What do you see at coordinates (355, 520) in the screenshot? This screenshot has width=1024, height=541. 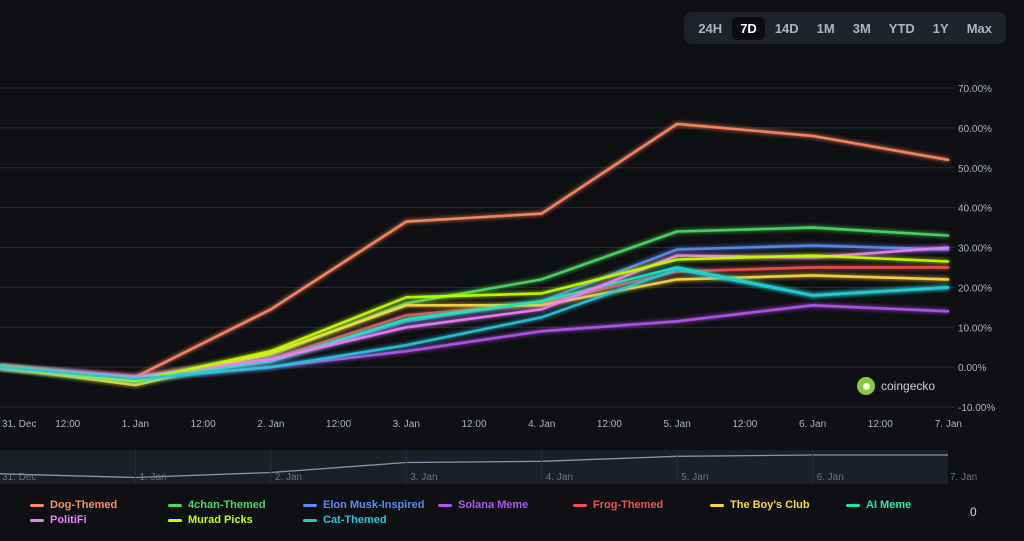 I see `legend-label: Cat-Themed` at bounding box center [355, 520].